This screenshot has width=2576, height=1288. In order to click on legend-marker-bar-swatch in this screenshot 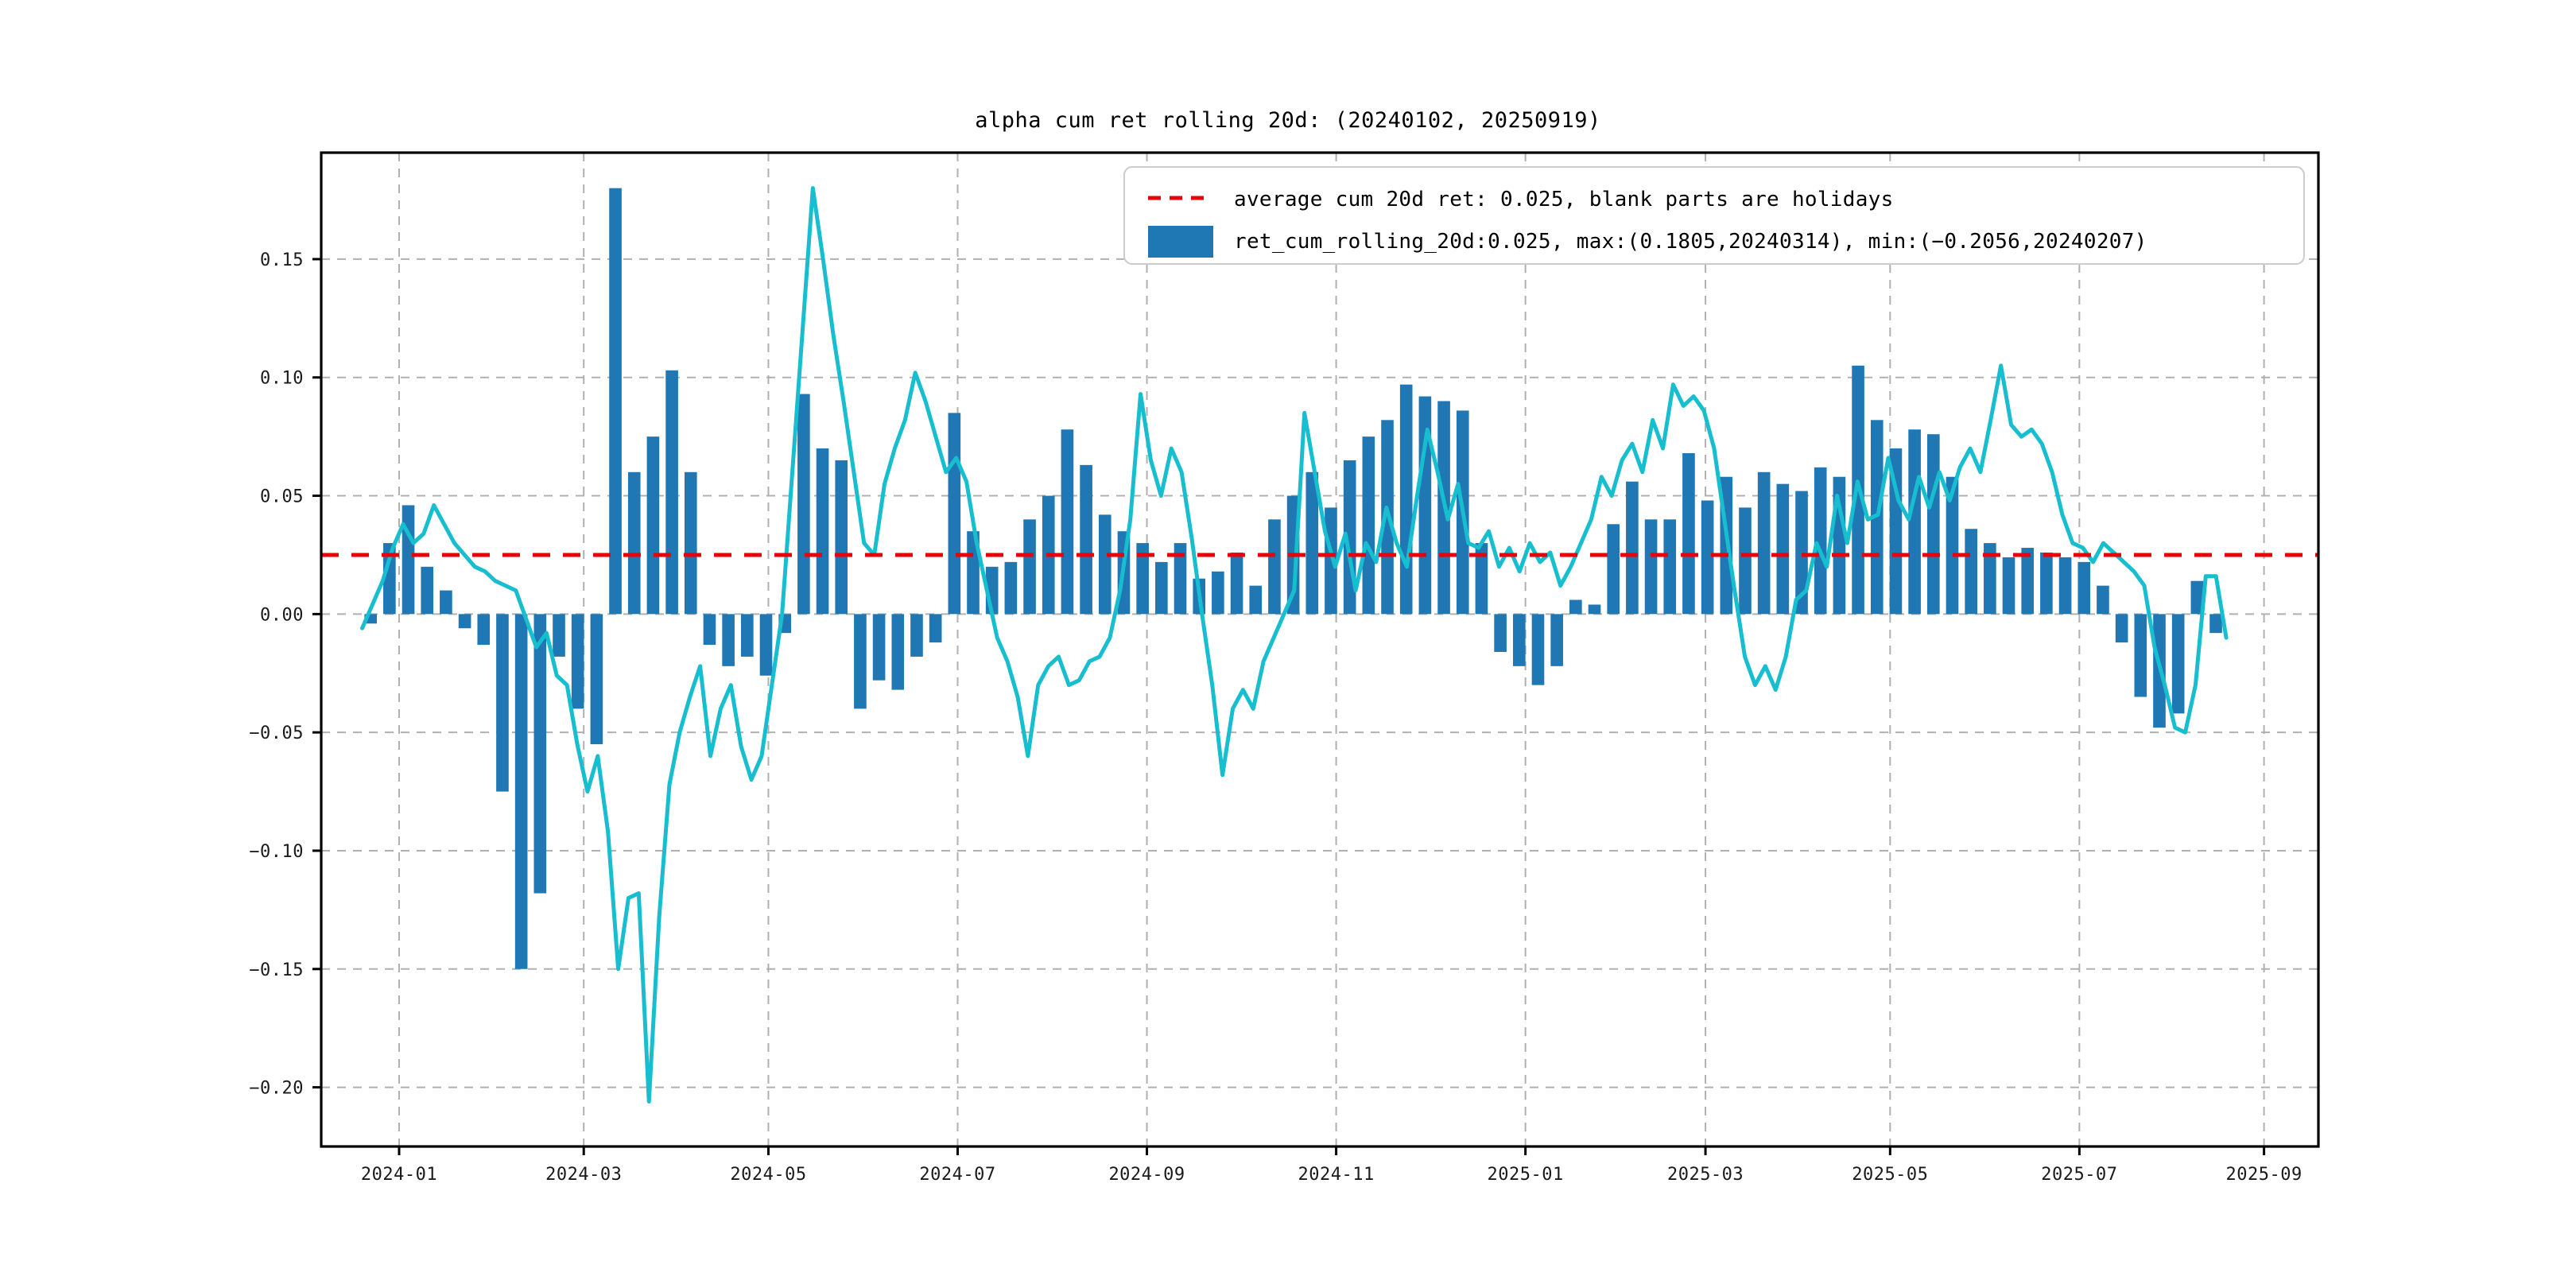, I will do `click(1180, 242)`.